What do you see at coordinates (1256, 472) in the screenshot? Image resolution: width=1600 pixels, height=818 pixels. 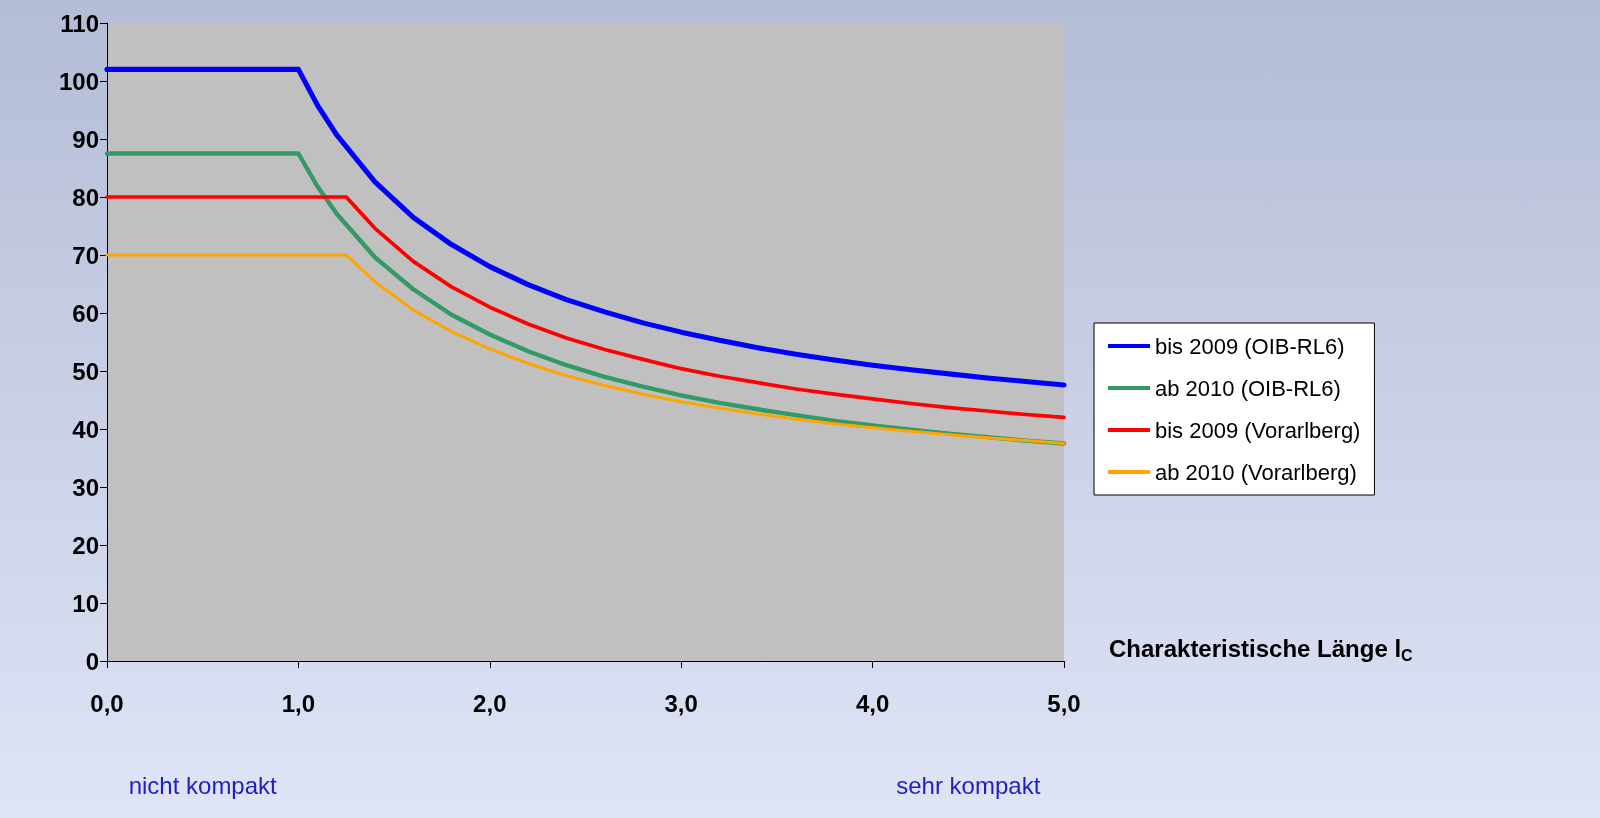 I see `legend-label: ab 2010 (Vorarlberg)` at bounding box center [1256, 472].